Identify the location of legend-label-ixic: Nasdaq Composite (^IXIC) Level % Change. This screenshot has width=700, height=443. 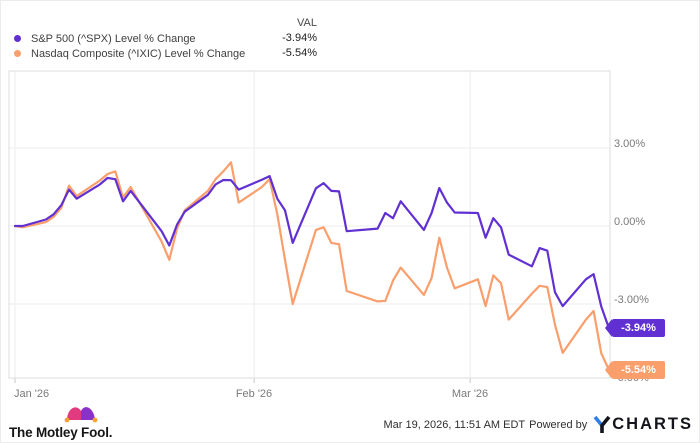
(138, 53).